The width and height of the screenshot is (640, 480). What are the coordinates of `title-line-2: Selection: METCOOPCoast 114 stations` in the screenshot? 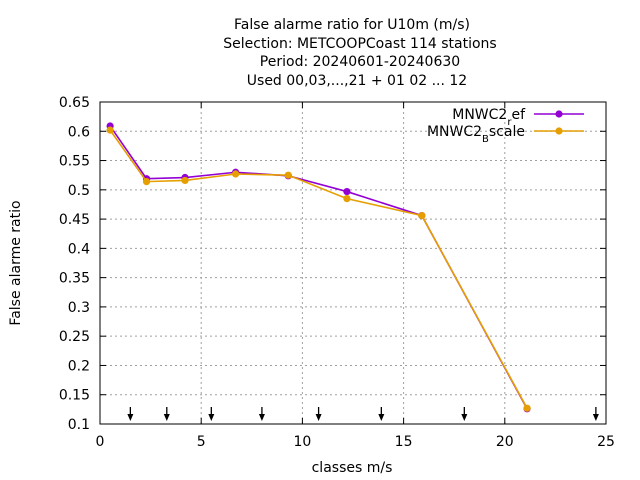 It's located at (359, 44).